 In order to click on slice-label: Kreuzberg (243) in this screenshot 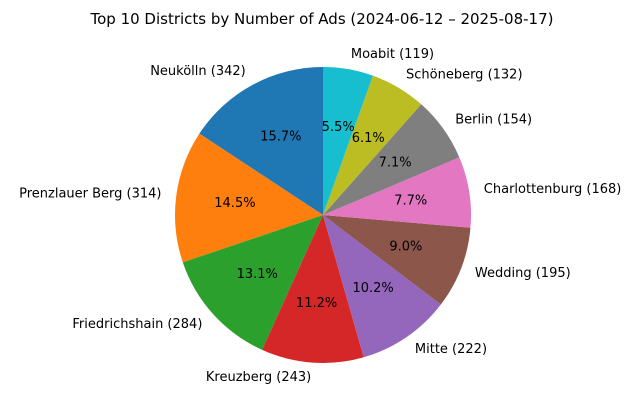, I will do `click(258, 377)`.